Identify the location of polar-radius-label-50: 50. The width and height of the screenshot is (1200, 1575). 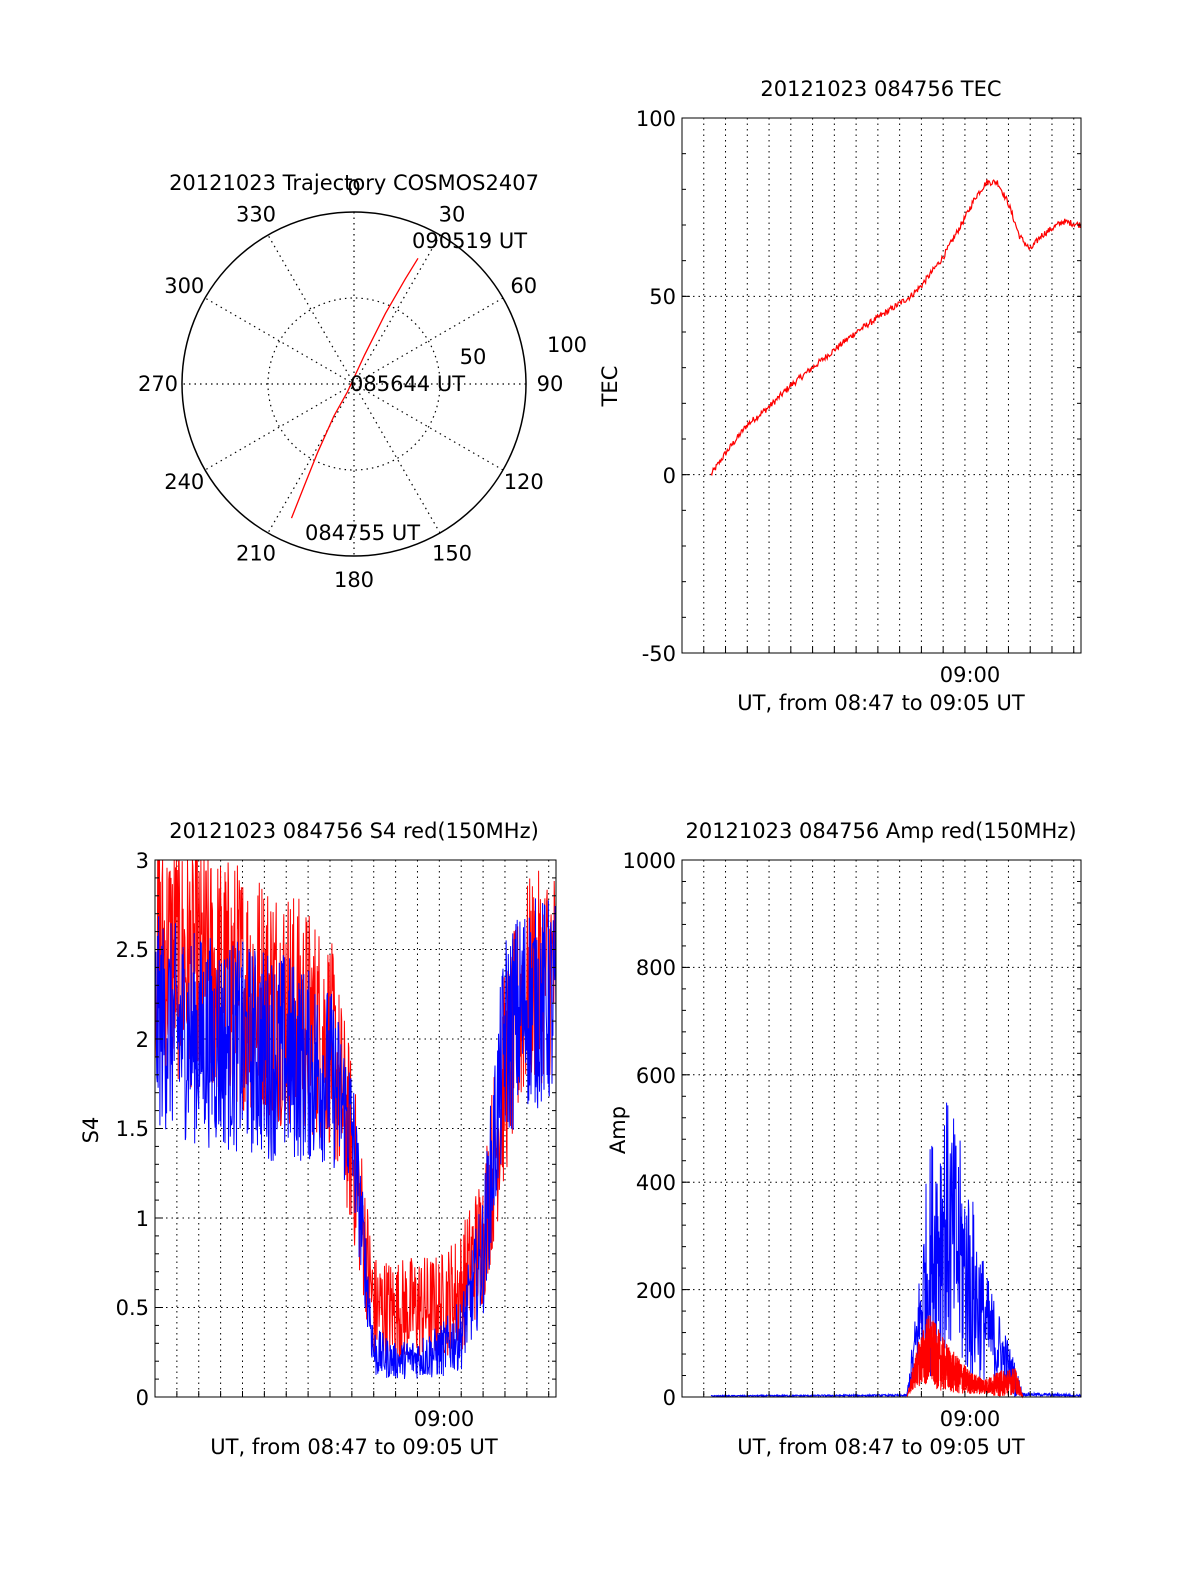
(473, 357).